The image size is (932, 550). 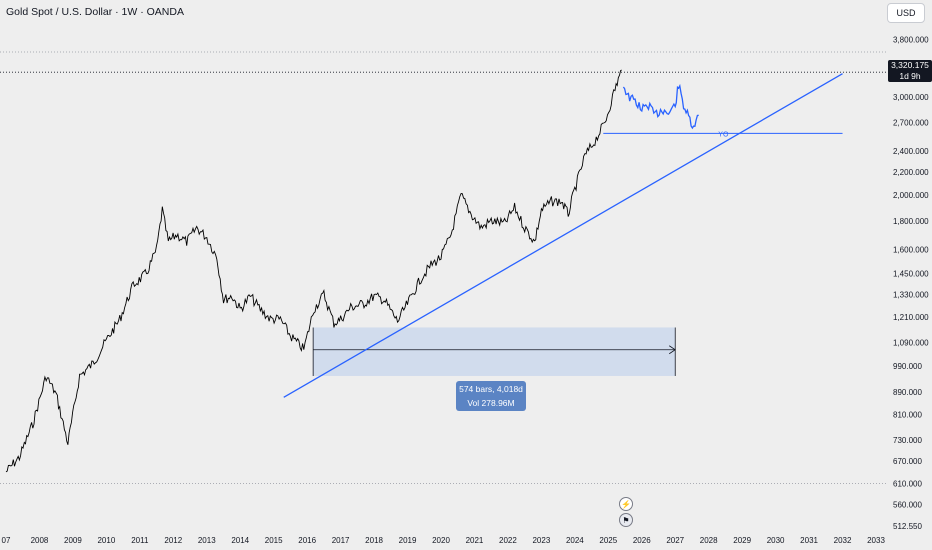 I want to click on y-tick-label: 1,800.000, so click(x=911, y=221).